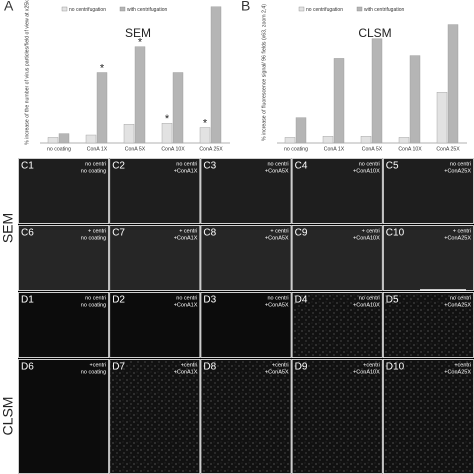 This screenshot has height=474, width=474. Describe the element at coordinates (27, 367) in the screenshot. I see `panel-id: D6` at that location.